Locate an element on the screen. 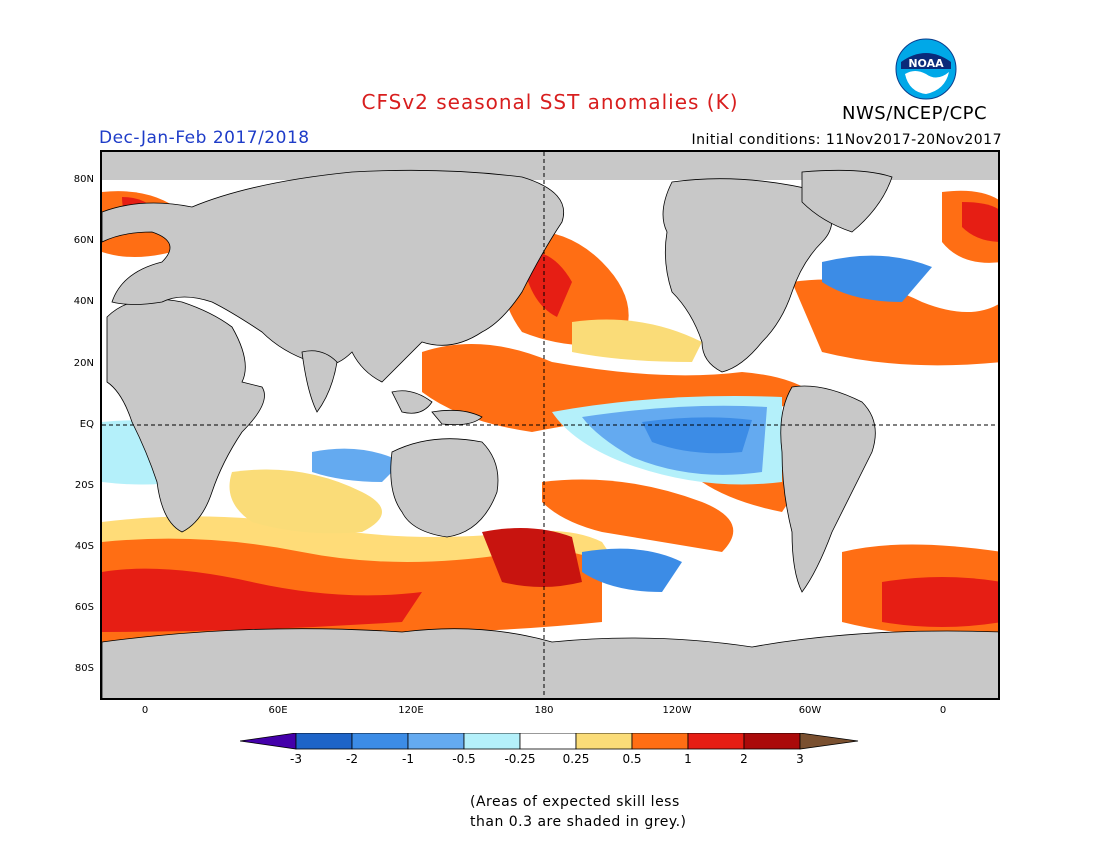  anomaly-tasman-hot is located at coordinates (532, 557).